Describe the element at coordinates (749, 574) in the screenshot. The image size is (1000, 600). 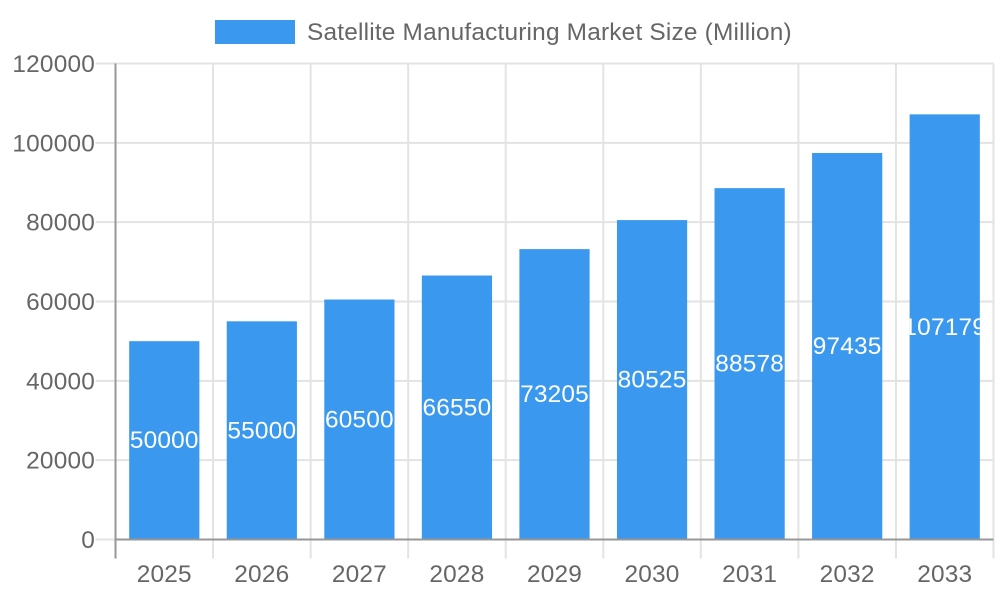
I see `svg-text: 2031` at that location.